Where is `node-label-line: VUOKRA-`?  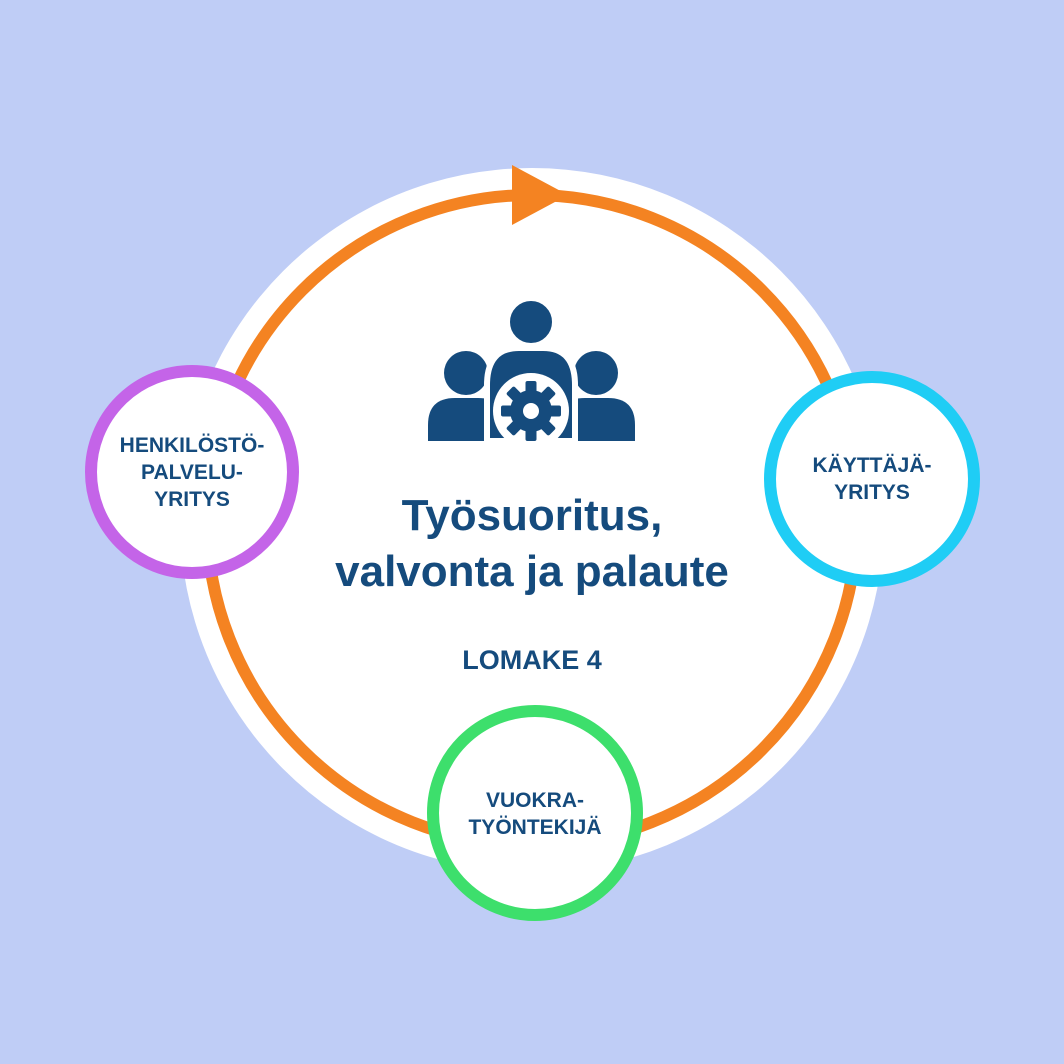
node-label-line: VUOKRA- is located at coordinates (535, 800).